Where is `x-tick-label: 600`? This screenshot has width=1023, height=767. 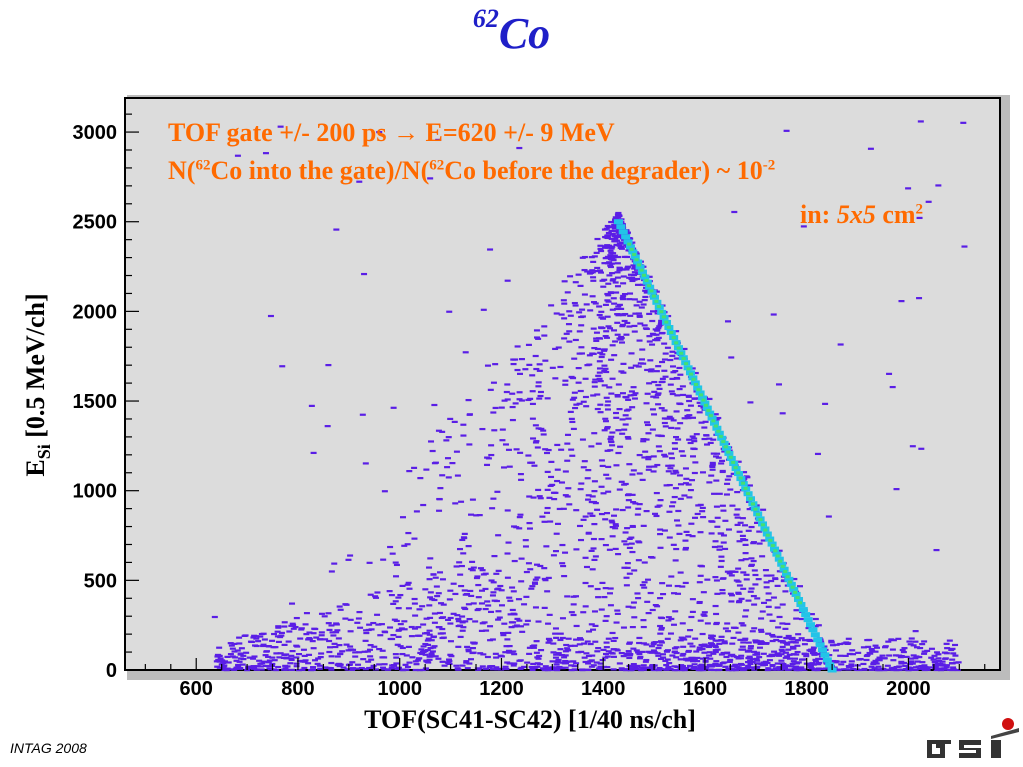 x-tick-label: 600 is located at coordinates (196, 689).